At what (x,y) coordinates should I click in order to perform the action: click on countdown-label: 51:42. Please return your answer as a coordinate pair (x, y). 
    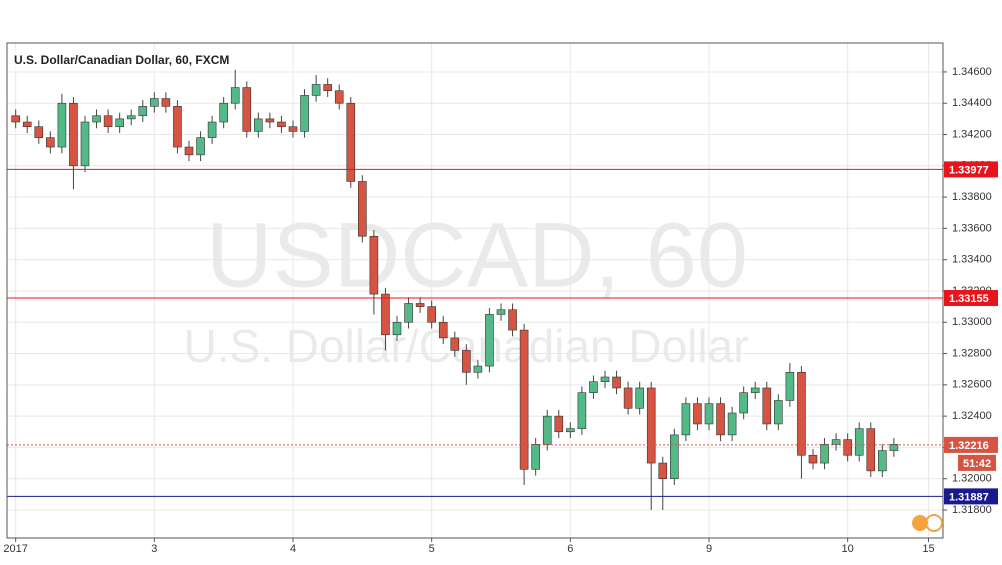
    Looking at the image, I should click on (977, 464).